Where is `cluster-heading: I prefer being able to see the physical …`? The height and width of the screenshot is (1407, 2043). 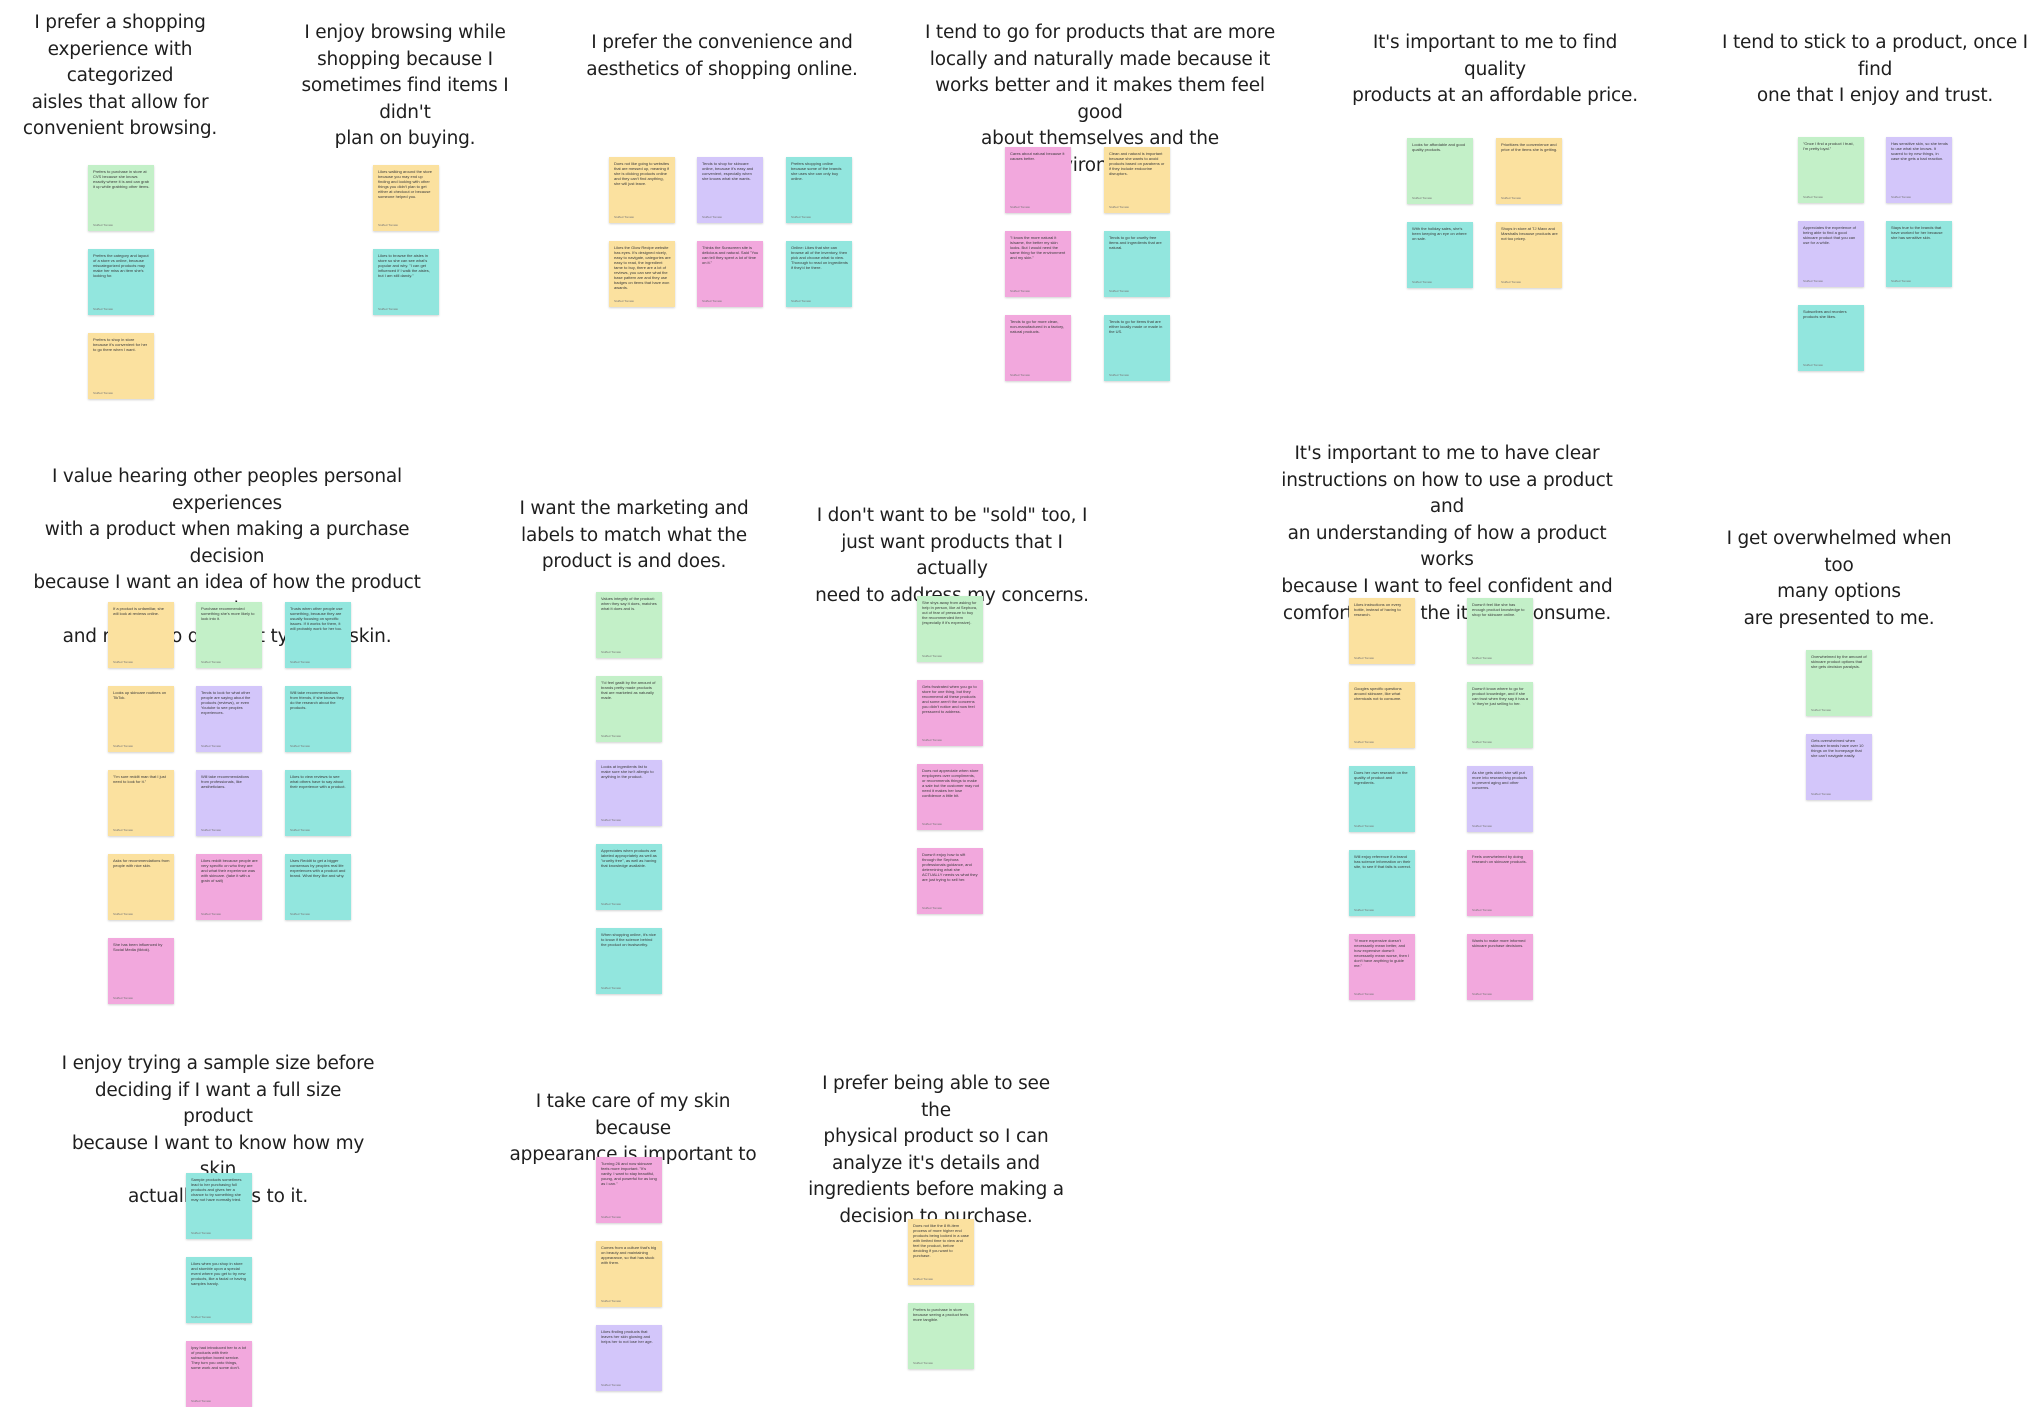 cluster-heading: I prefer being able to see the physical … is located at coordinates (936, 1150).